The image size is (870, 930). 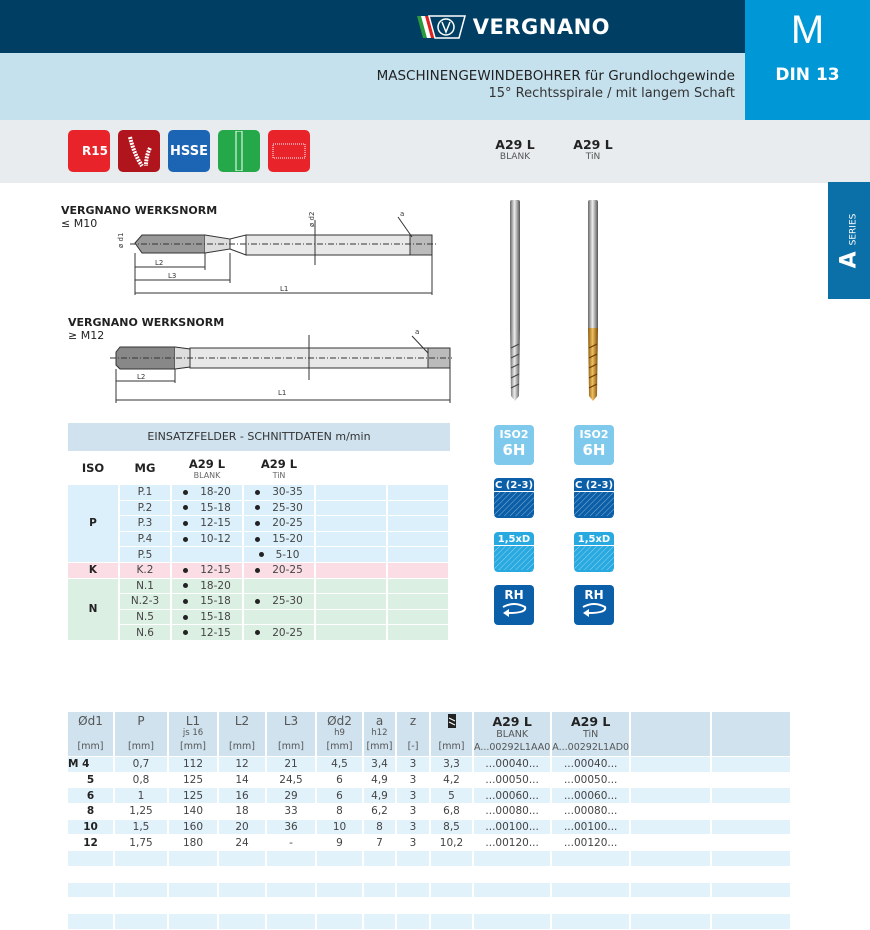 I want to click on dim-col-header: L2 [mm], so click(x=242, y=734).